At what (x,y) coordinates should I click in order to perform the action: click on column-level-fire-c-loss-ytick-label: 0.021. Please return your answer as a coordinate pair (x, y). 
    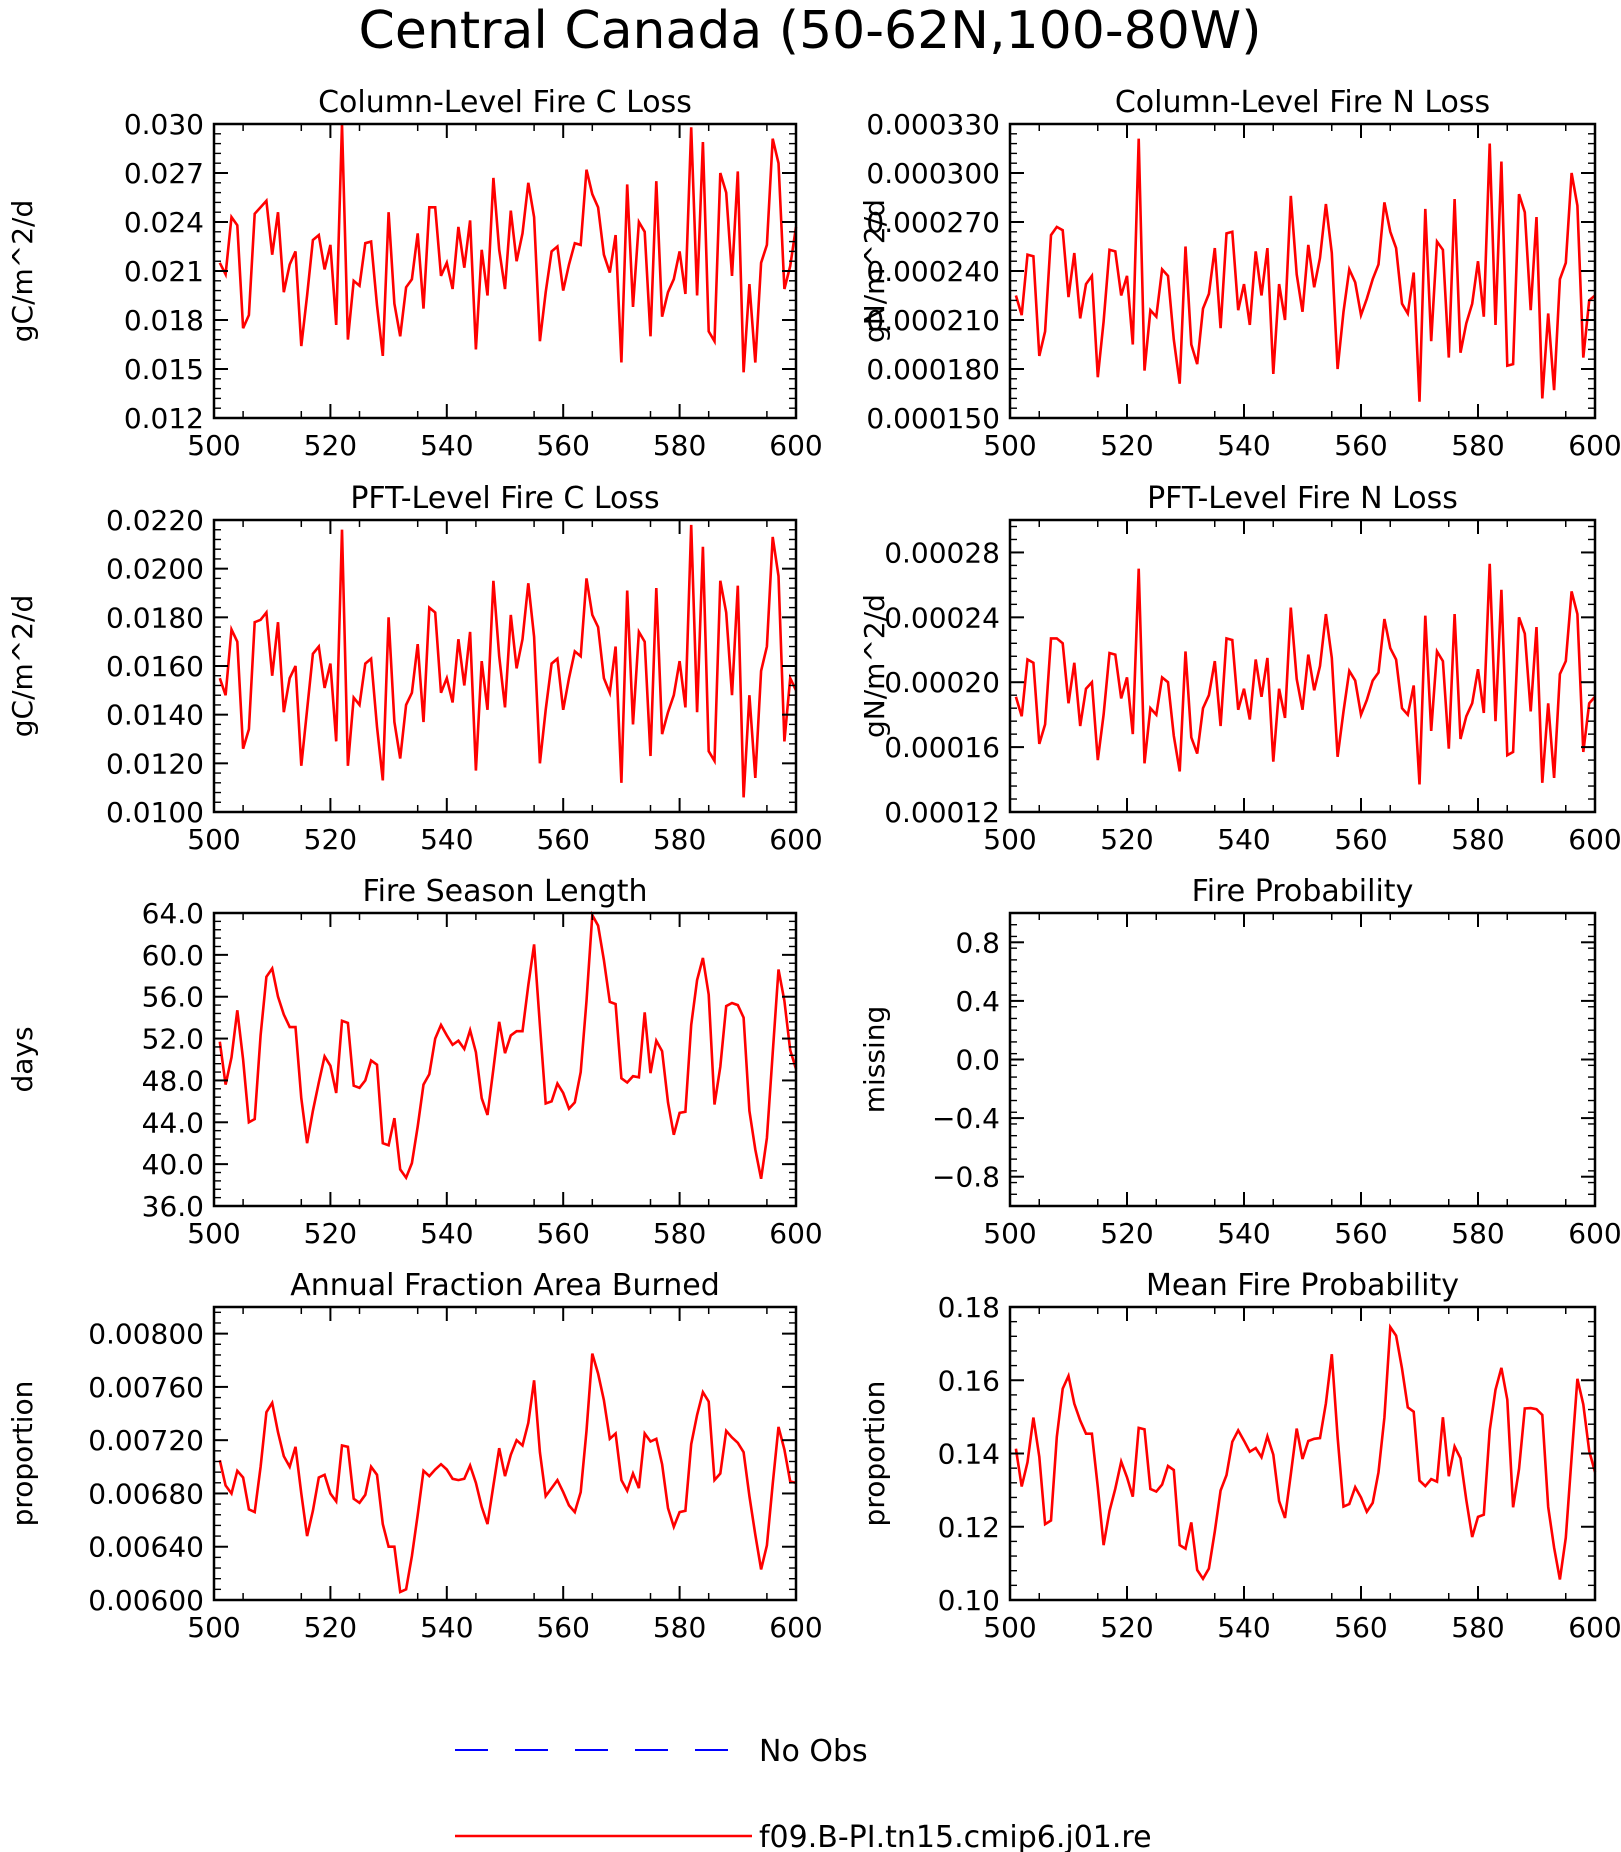
    Looking at the image, I should click on (164, 271).